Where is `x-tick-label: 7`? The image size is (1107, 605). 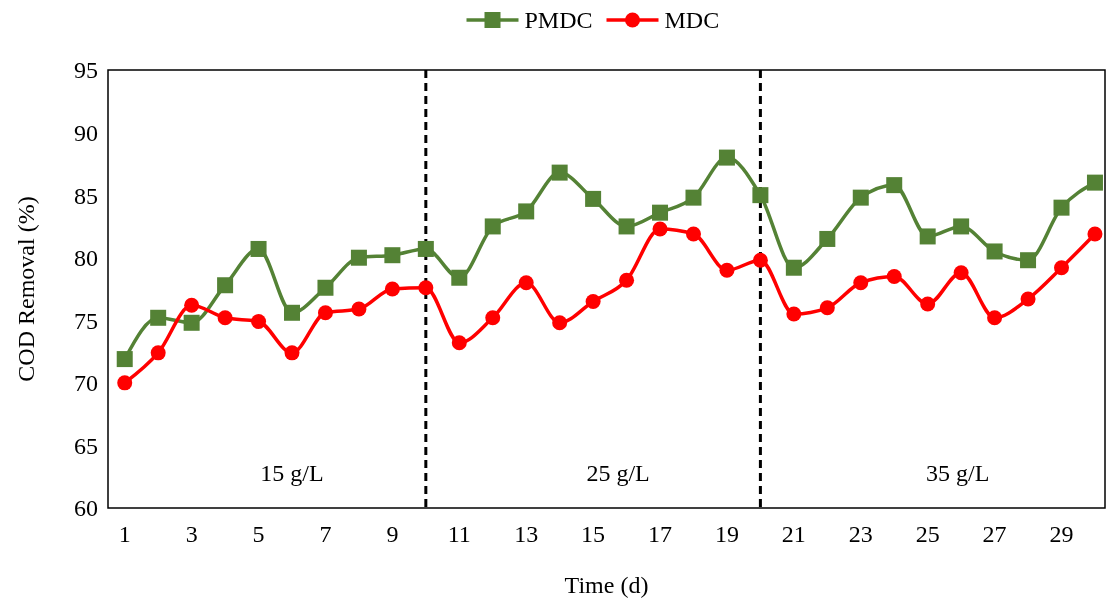
x-tick-label: 7 is located at coordinates (325, 534).